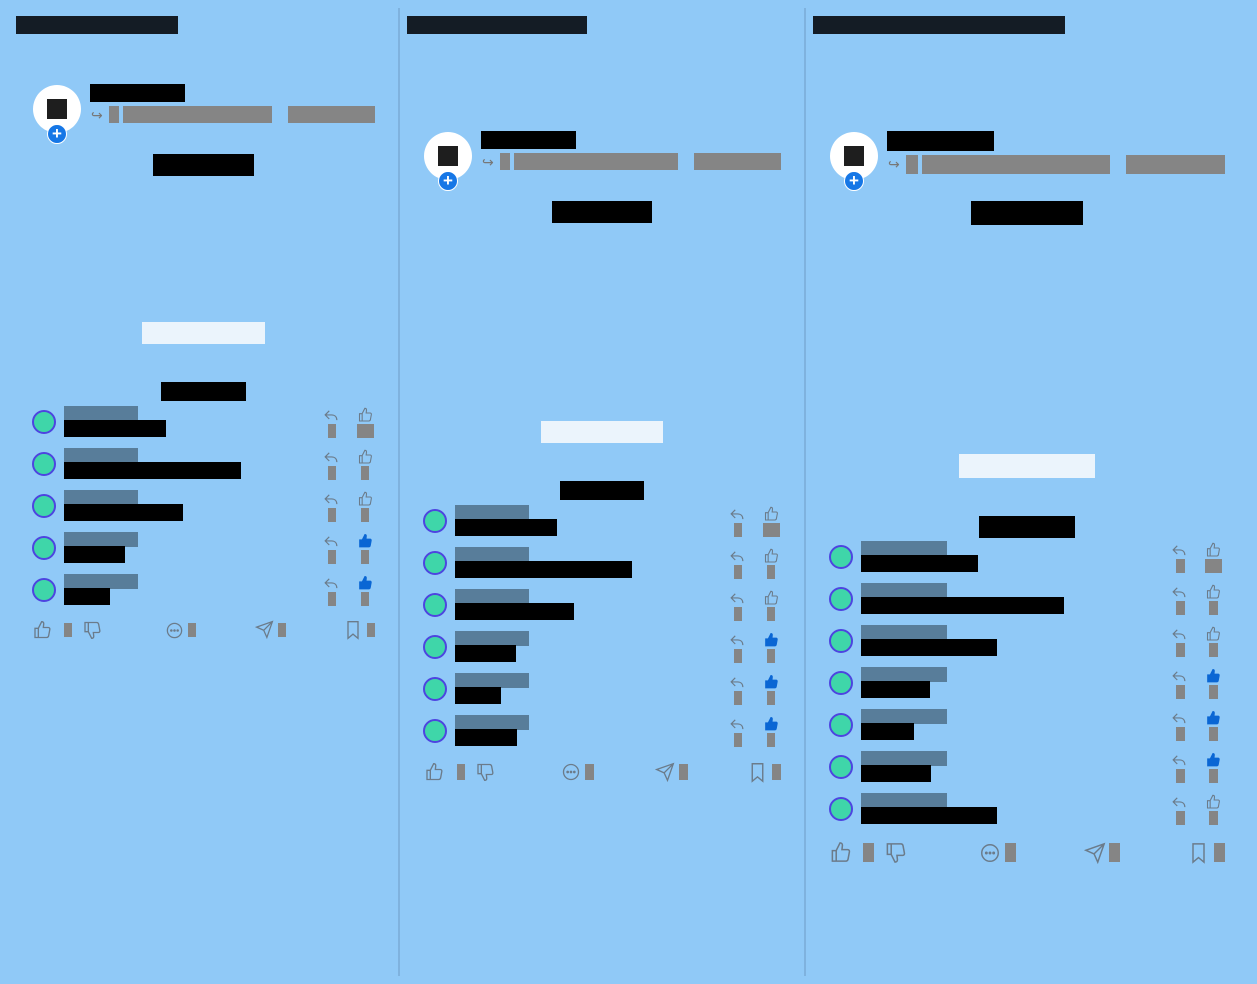  I want to click on author-avatar, so click(854, 156).